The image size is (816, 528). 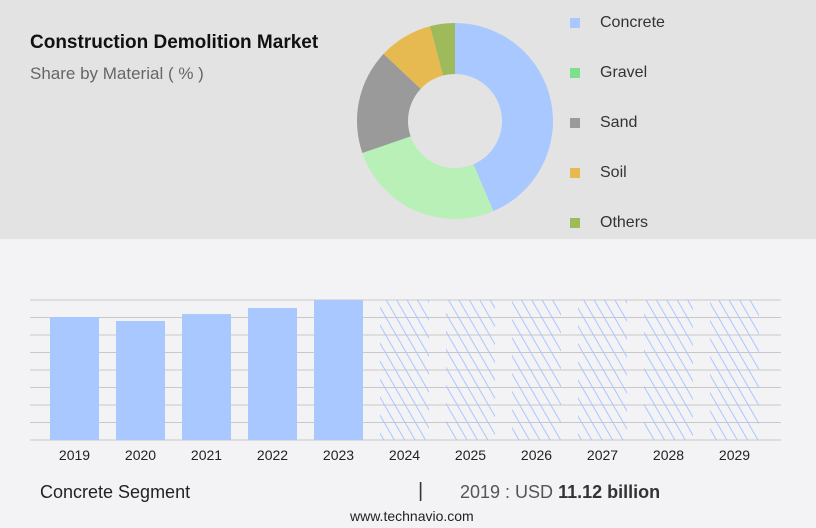 What do you see at coordinates (619, 122) in the screenshot?
I see `legend-label: Sand` at bounding box center [619, 122].